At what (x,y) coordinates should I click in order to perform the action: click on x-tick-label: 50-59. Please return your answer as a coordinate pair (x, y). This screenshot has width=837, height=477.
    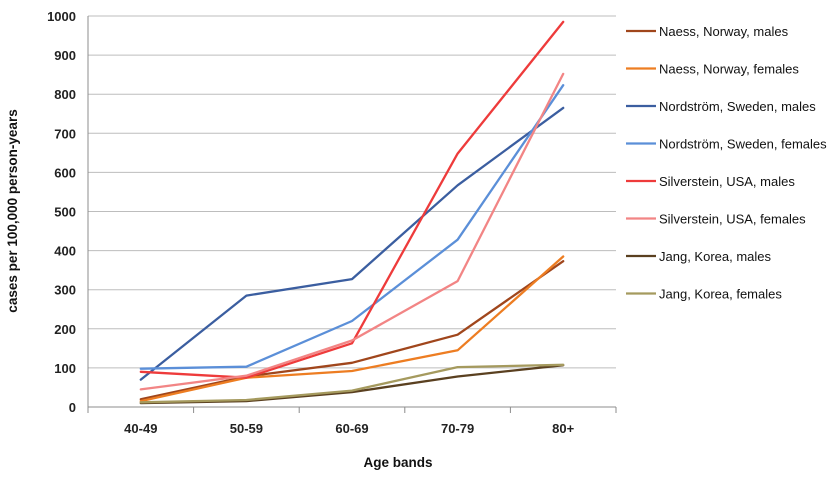
    Looking at the image, I should click on (246, 428).